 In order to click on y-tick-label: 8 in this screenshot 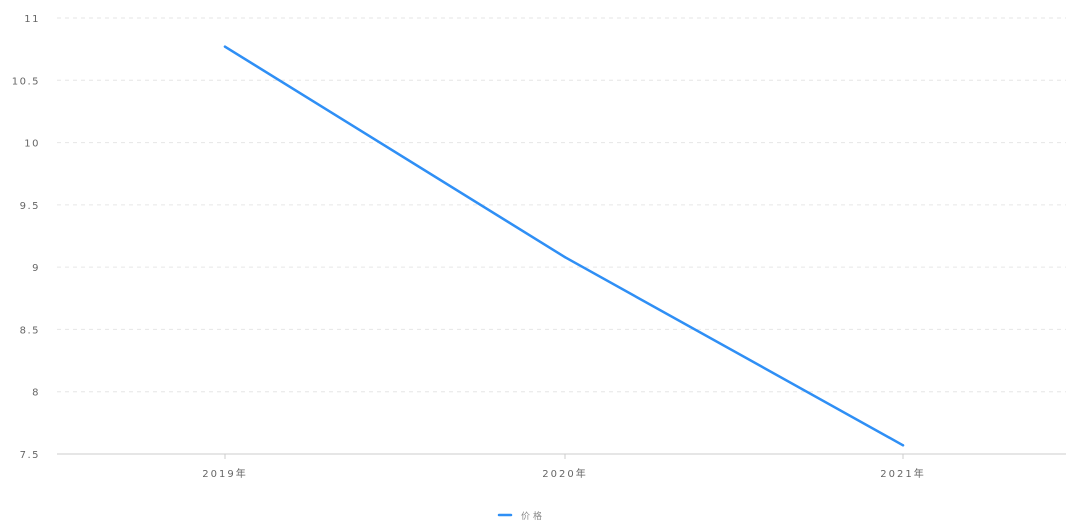, I will do `click(36, 393)`.